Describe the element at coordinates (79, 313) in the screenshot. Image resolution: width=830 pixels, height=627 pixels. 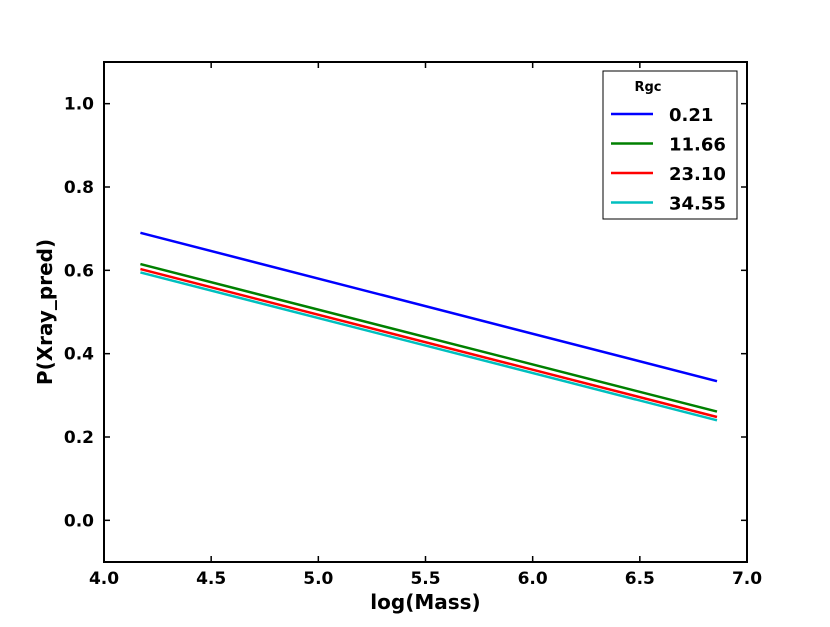
I see `y-tick-labels: 0.0 0.2 0.4 0.6 0.8 1.0` at that location.